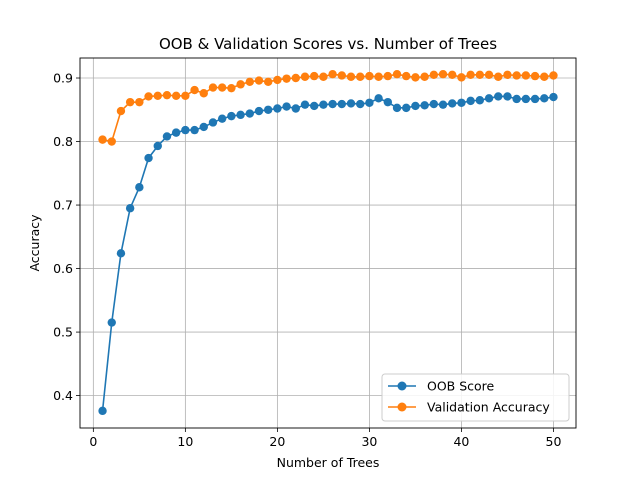 Image resolution: width=640 pixels, height=480 pixels. I want to click on x-tick-label: 10, so click(185, 441).